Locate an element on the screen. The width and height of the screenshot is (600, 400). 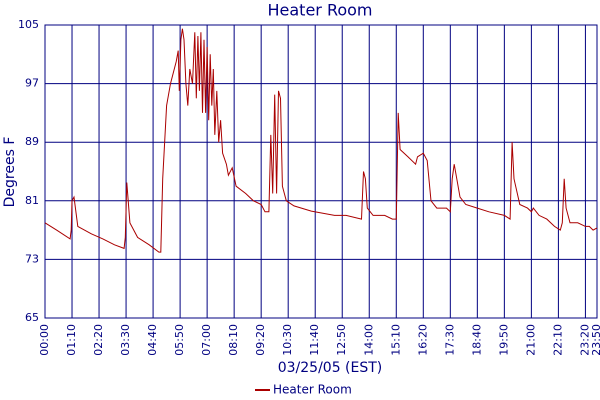
x-tick-label: 04:40 is located at coordinates (152, 340).